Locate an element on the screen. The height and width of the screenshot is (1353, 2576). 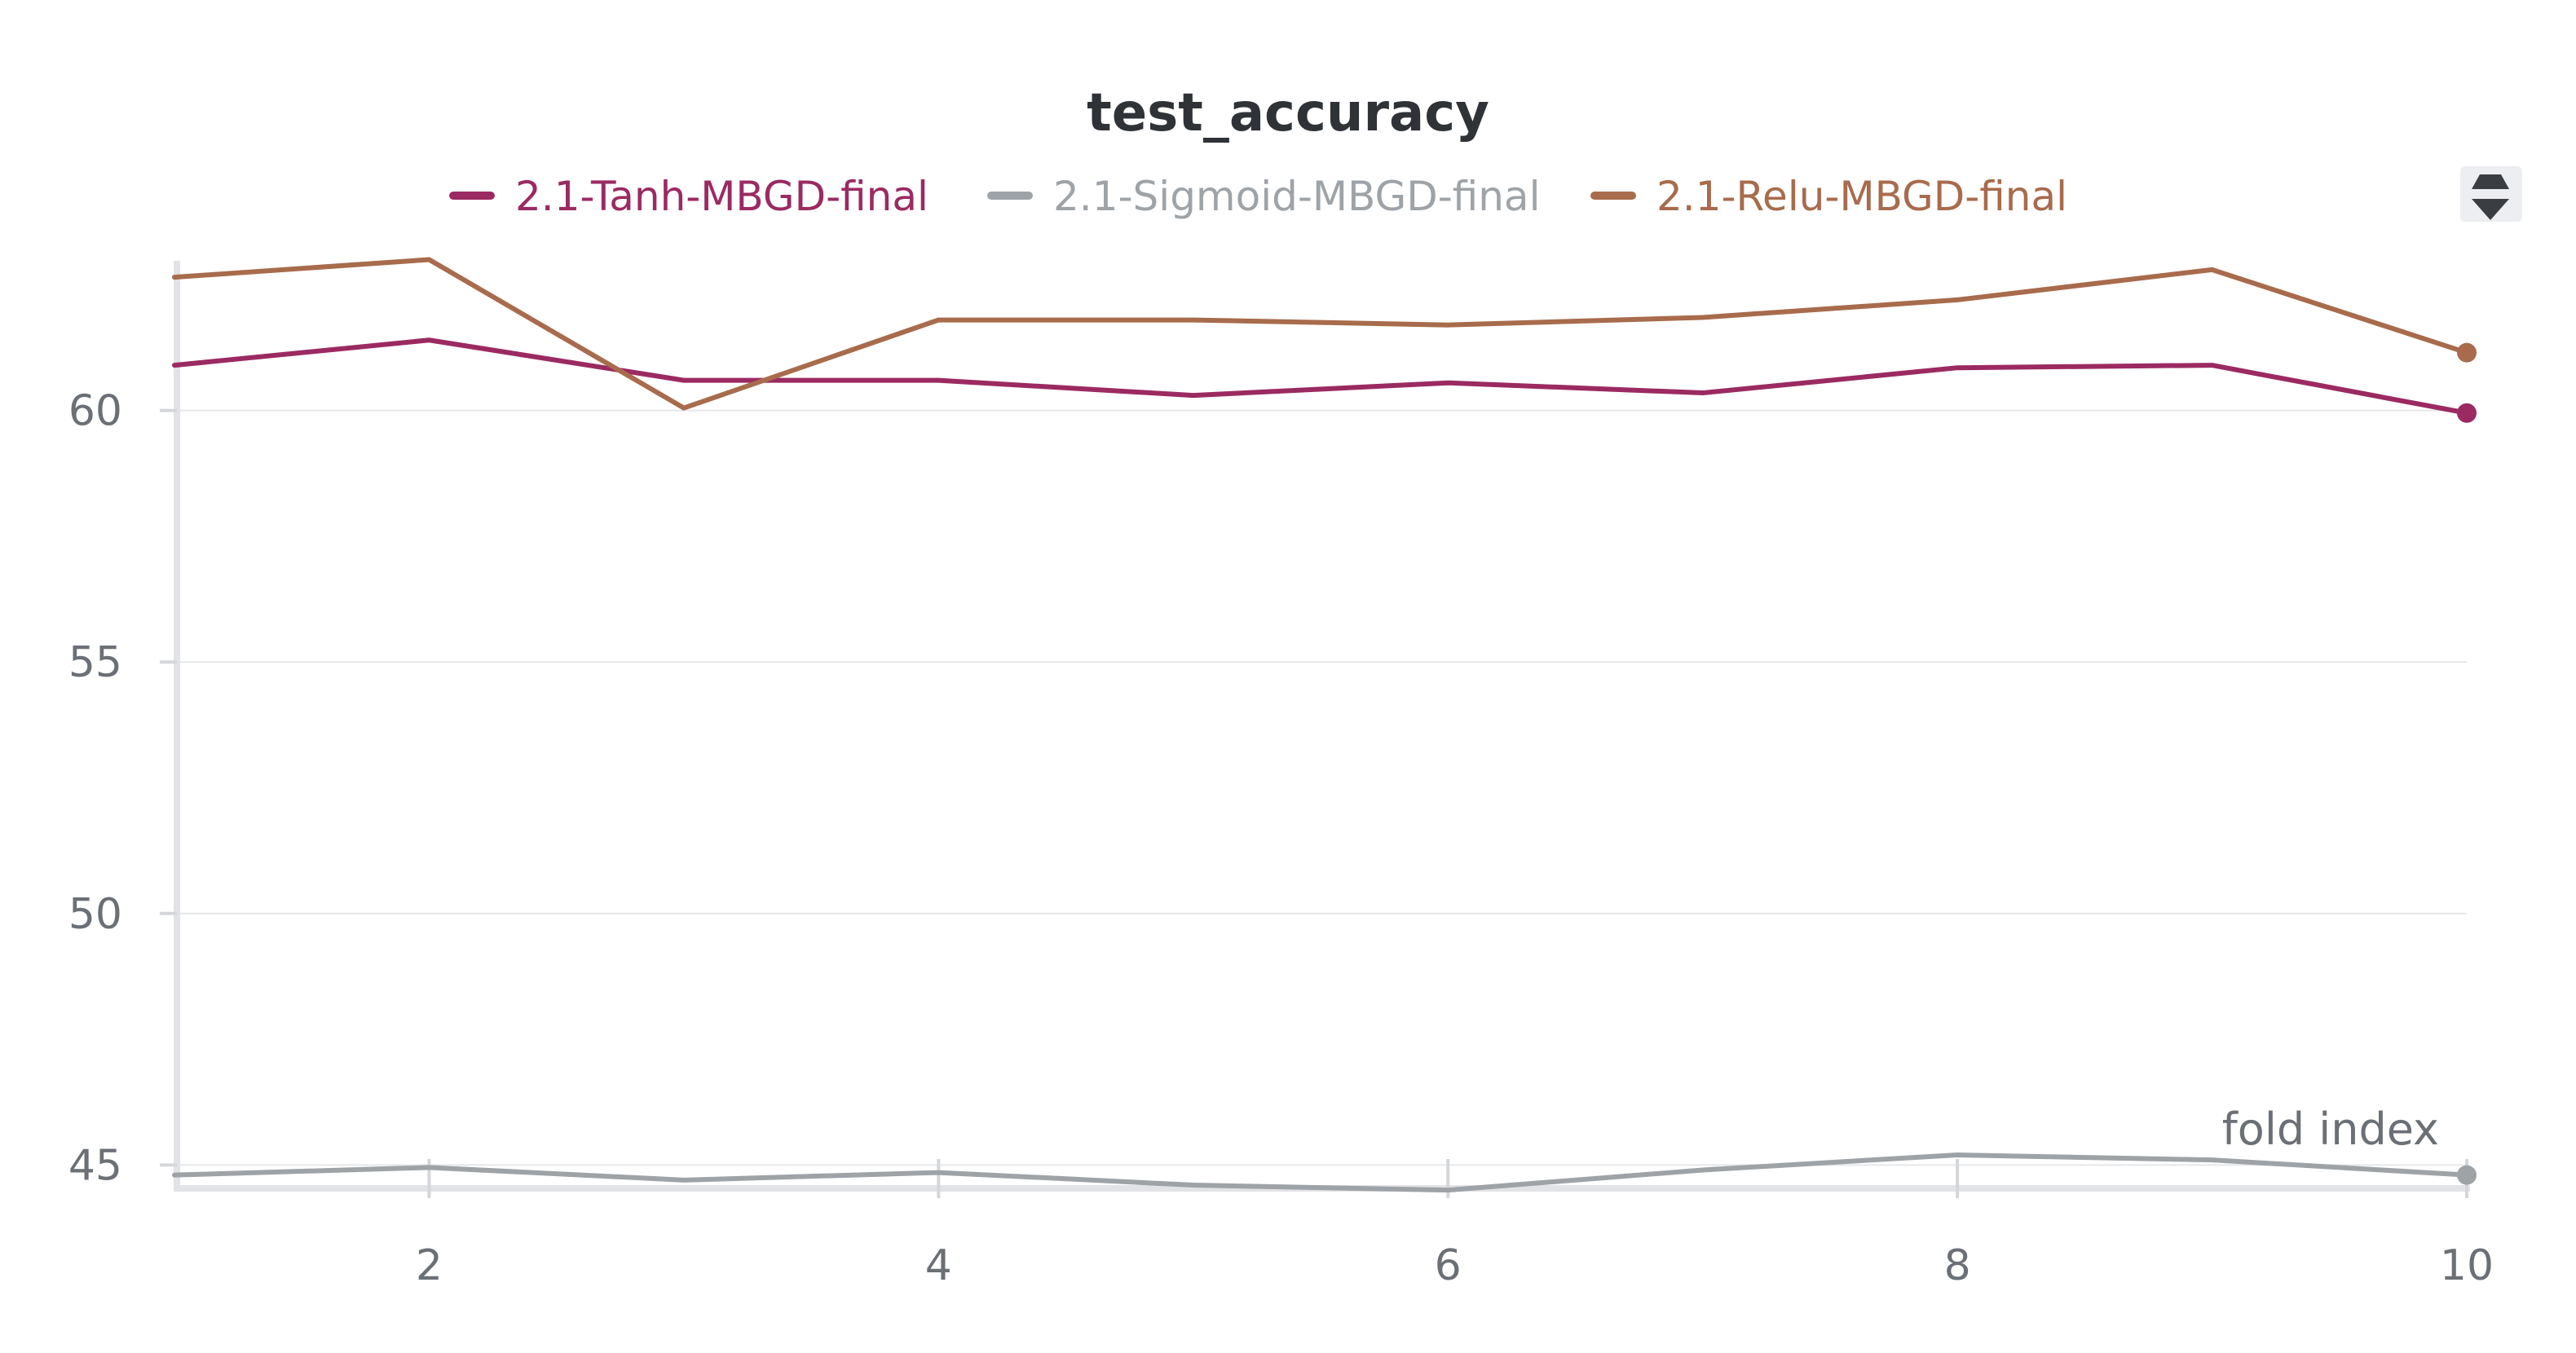
x-tick-label: 2 is located at coordinates (429, 1265).